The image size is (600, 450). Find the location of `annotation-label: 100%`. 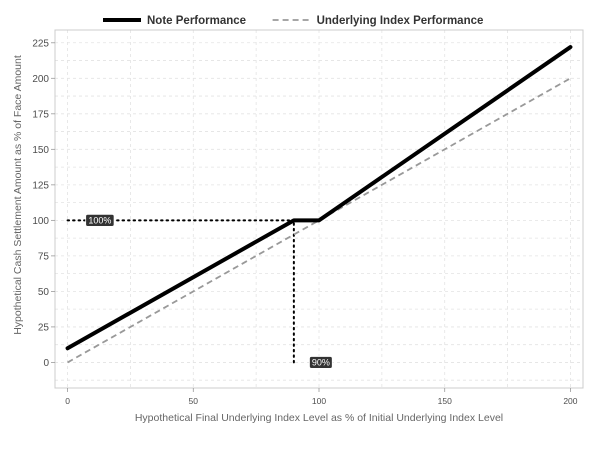

annotation-label: 100% is located at coordinates (99, 221).